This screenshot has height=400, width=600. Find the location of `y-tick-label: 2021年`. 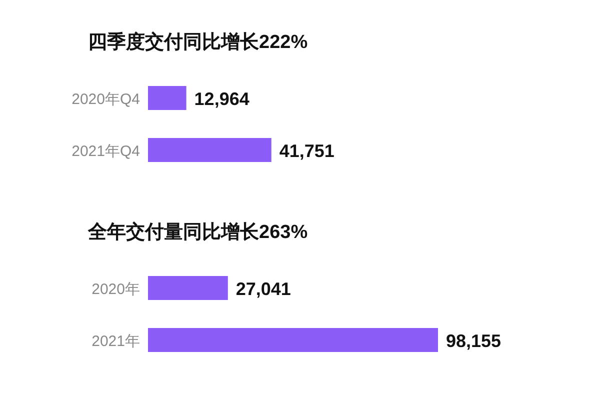

y-tick-label: 2021年 is located at coordinates (116, 341).